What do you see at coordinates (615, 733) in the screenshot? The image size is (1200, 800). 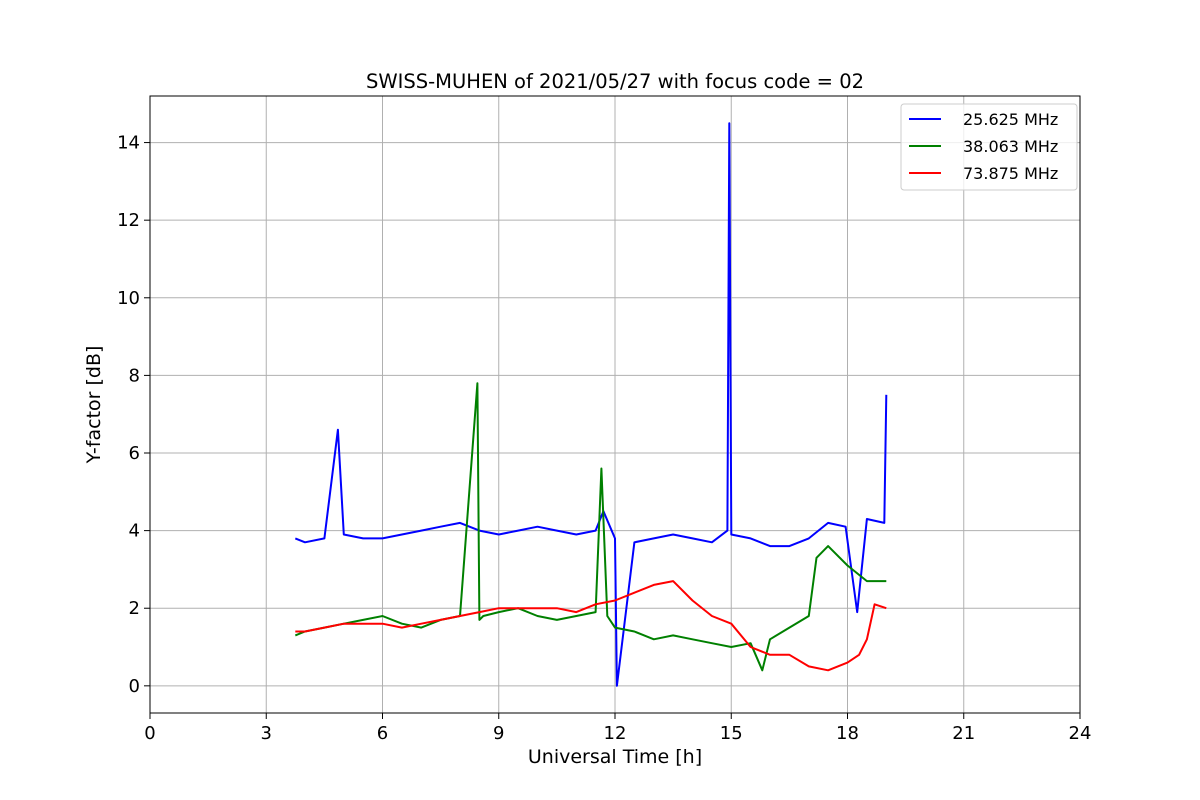 I see `x-tick-label: 12` at bounding box center [615, 733].